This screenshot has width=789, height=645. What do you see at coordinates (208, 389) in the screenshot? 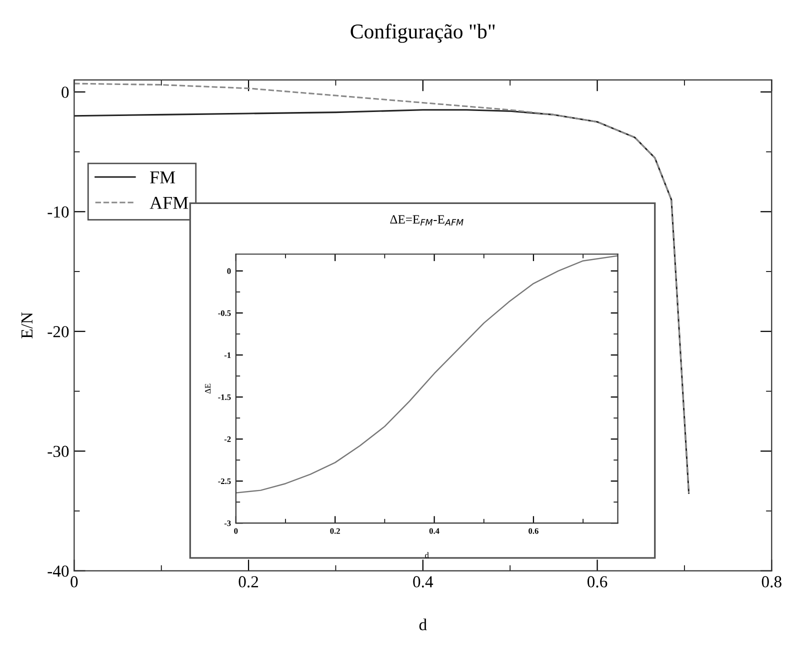
I see `y-axis-title: ΔE` at bounding box center [208, 389].